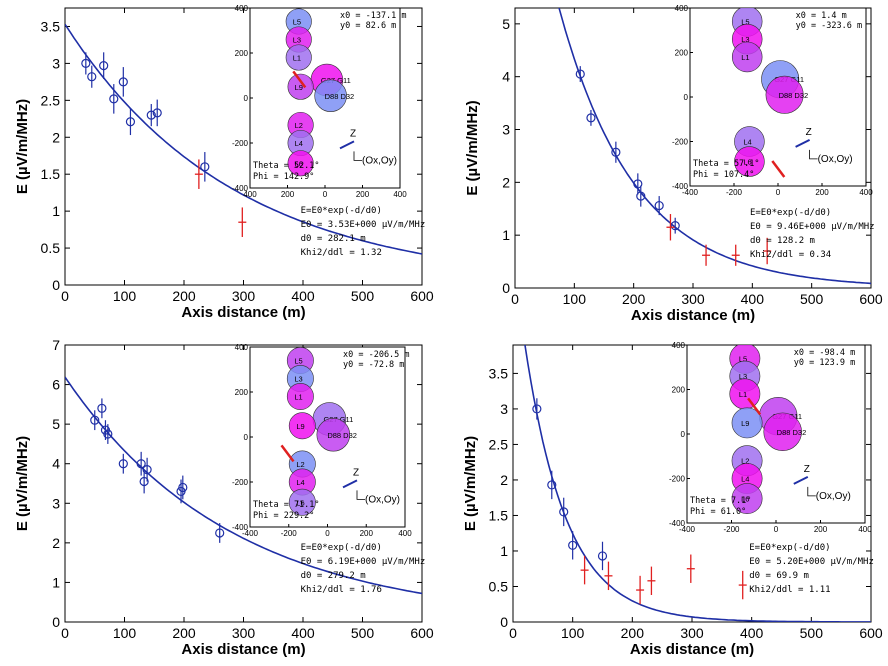 The image size is (888, 666). I want to click on antenna-label: L2, so click(745, 461).